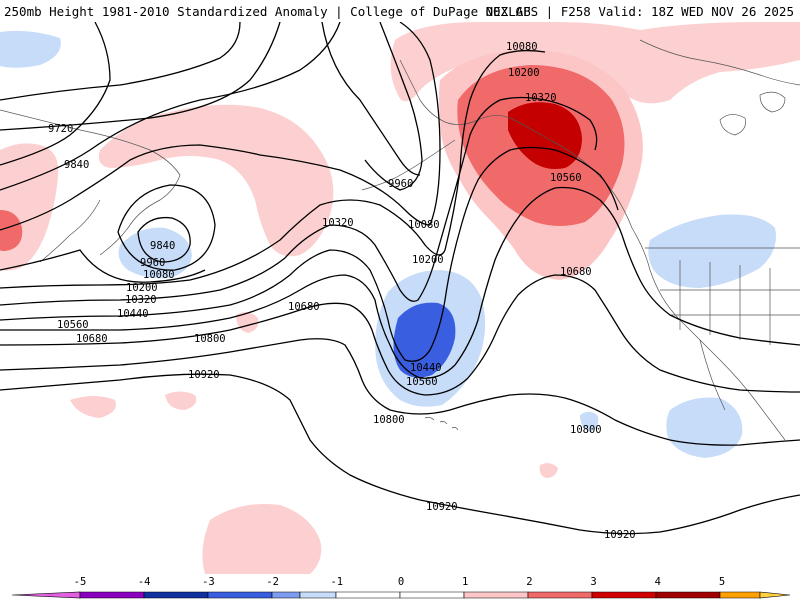  I want to click on colorbar-tick-label: 3, so click(593, 582).